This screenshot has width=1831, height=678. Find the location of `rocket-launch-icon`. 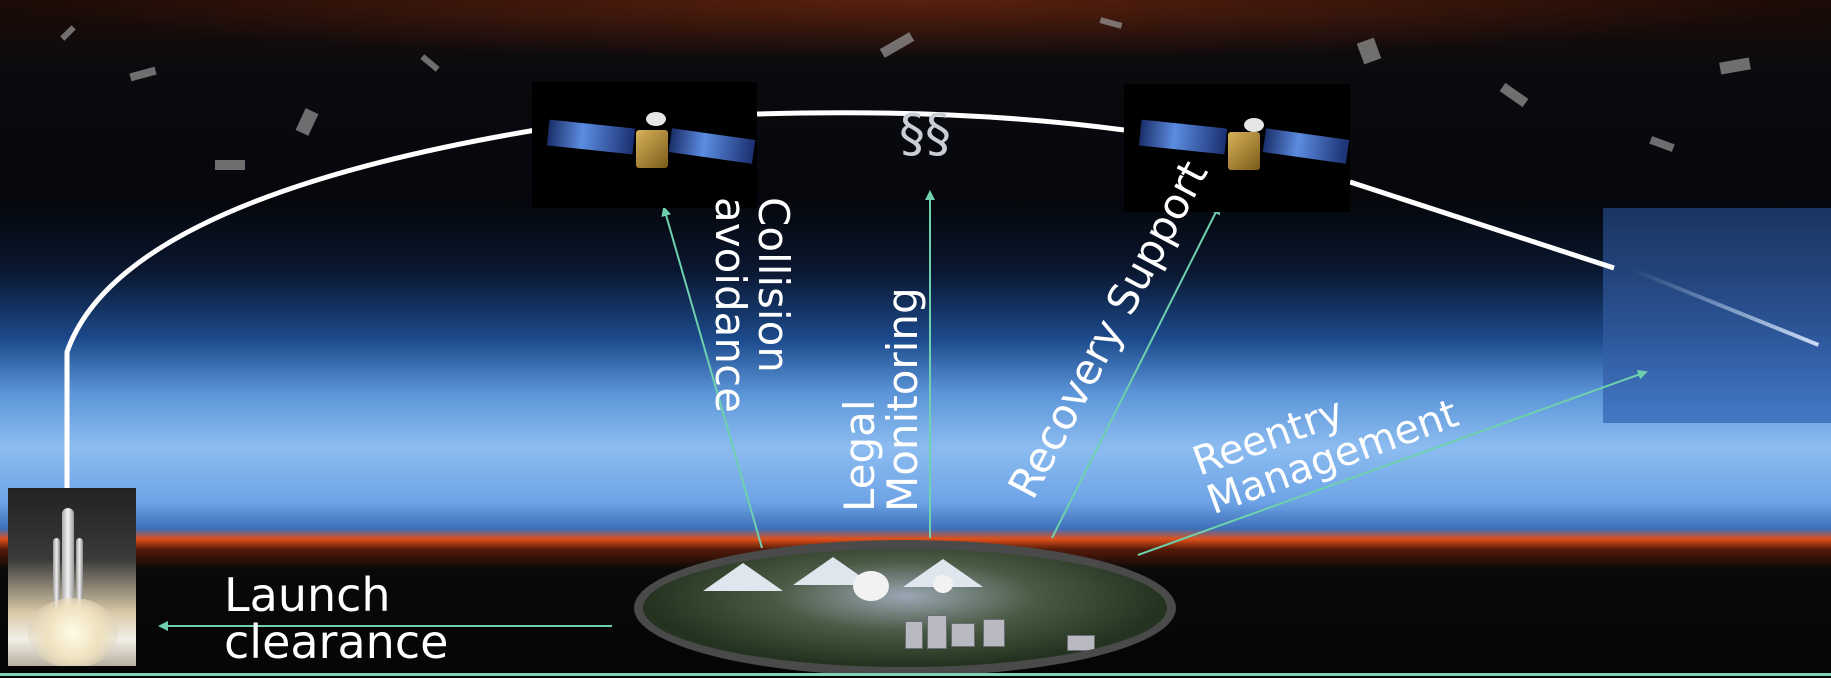

rocket-launch-icon is located at coordinates (72, 577).